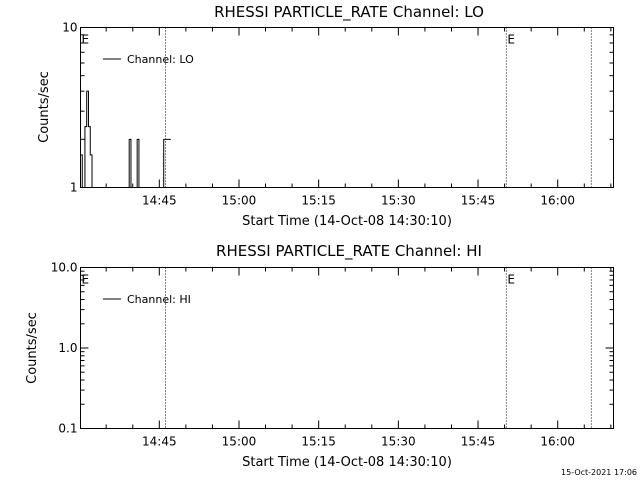  What do you see at coordinates (64, 268) in the screenshot?
I see `y-tick-label: 10.0` at bounding box center [64, 268].